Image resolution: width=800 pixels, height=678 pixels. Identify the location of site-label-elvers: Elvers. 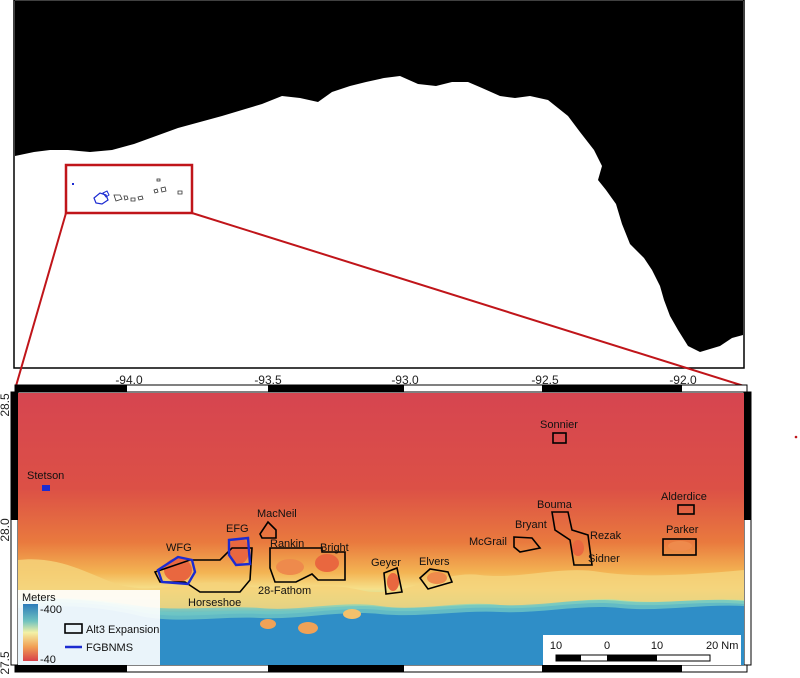
(434, 562).